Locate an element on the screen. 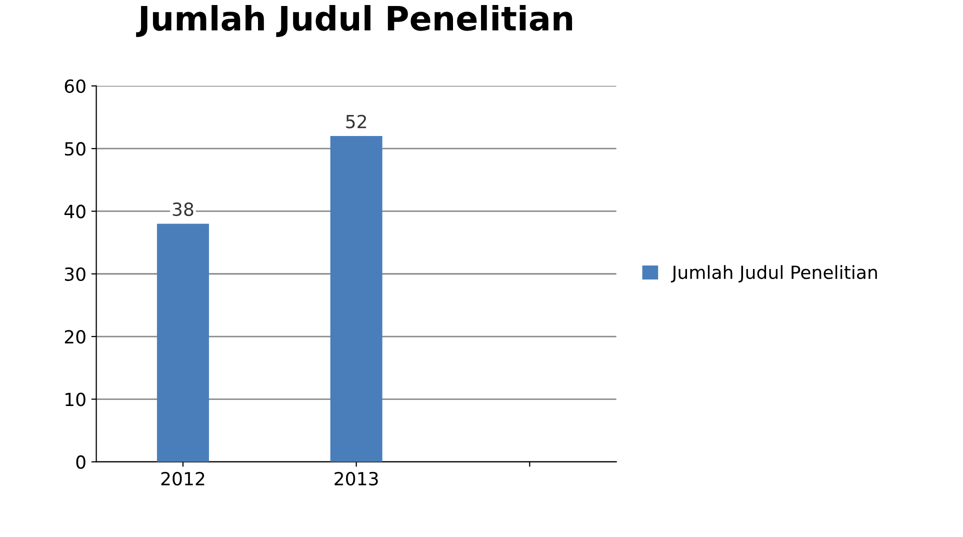 The height and width of the screenshot is (537, 963). y-tick-label: 10 is located at coordinates (76, 399).